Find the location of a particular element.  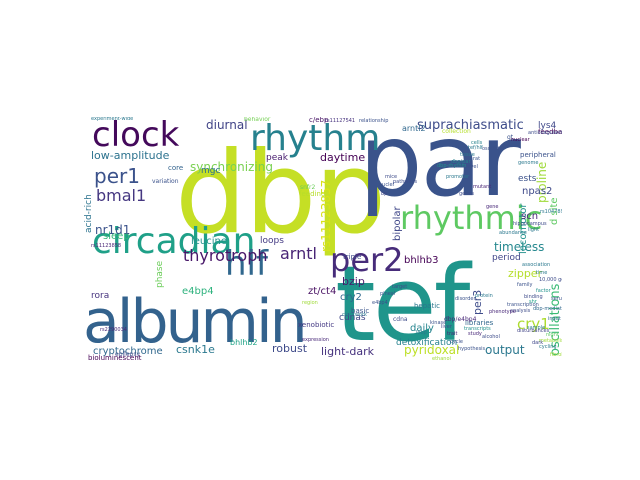

word: phenotype is located at coordinates (502, 312).